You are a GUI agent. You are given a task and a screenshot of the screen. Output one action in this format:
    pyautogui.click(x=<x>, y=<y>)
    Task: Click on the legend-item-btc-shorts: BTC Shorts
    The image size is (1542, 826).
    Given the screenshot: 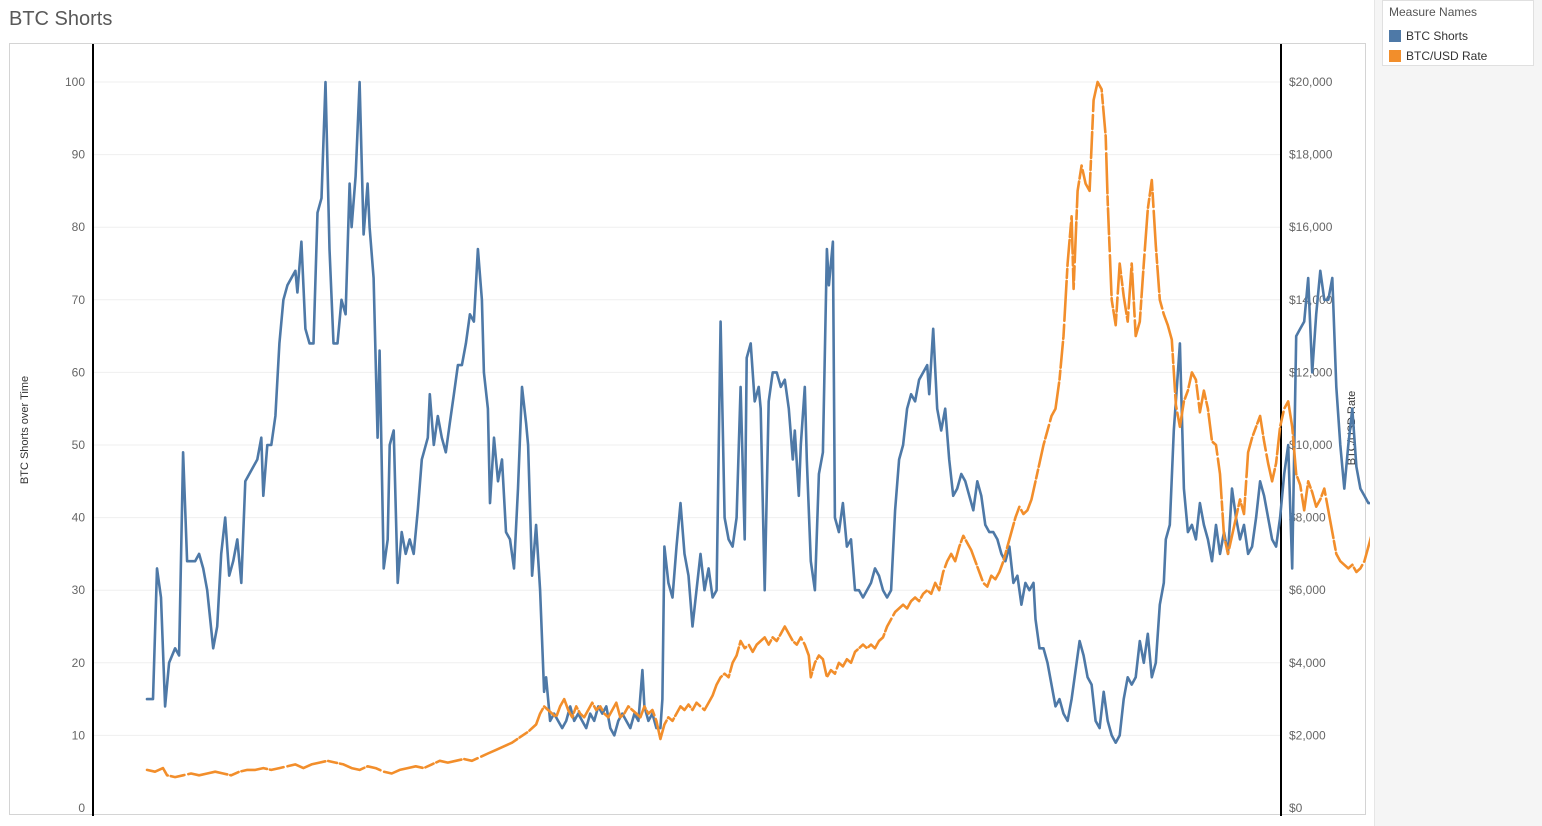 What is the action you would take?
    pyautogui.click(x=1428, y=36)
    